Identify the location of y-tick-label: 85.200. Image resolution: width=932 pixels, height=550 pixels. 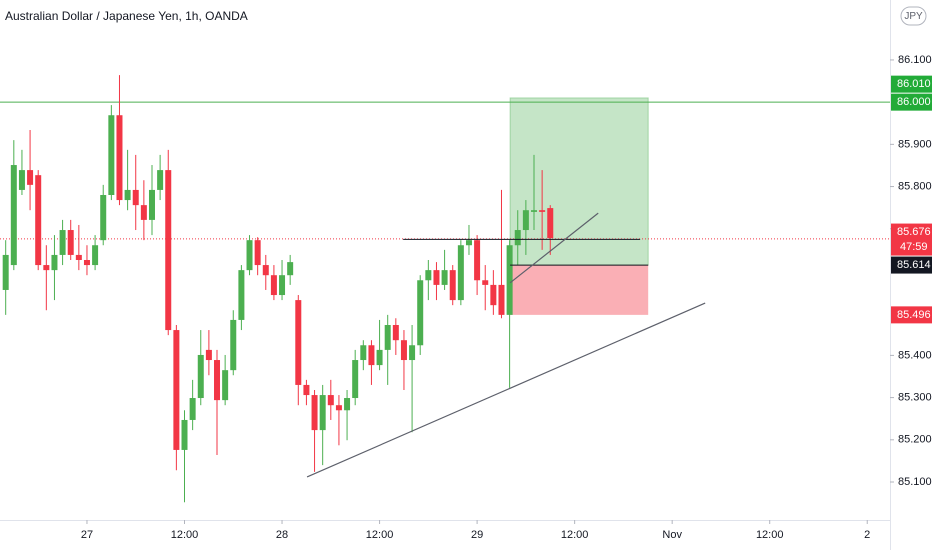
(915, 440).